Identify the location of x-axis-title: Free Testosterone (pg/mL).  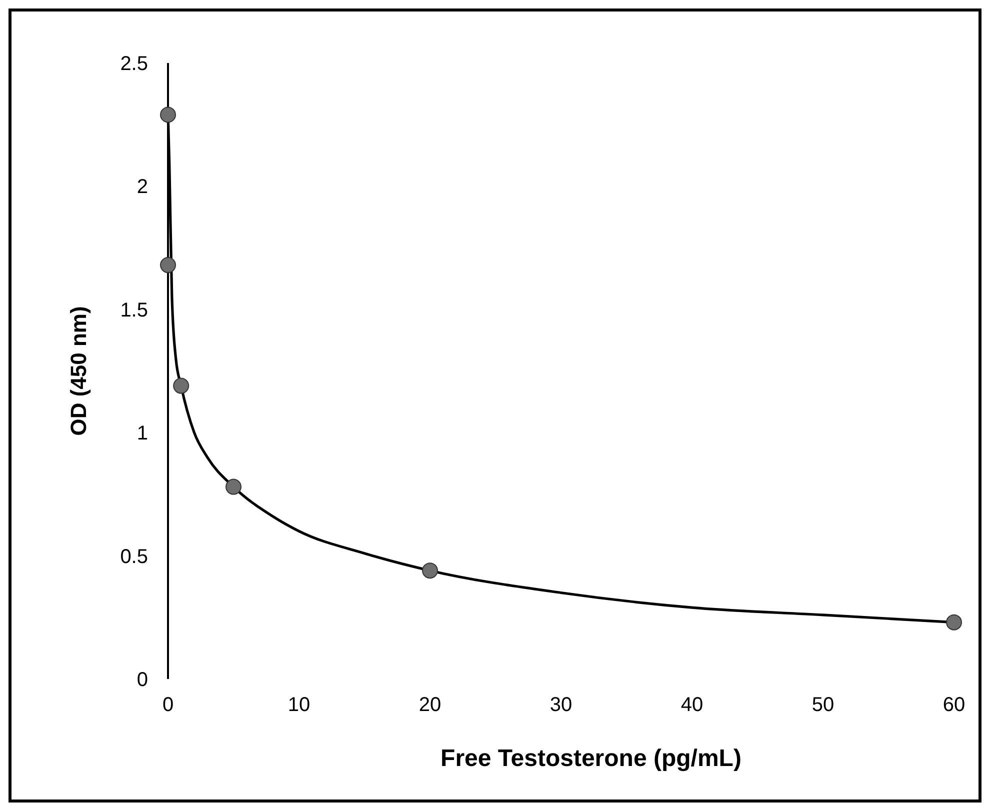
(591, 758).